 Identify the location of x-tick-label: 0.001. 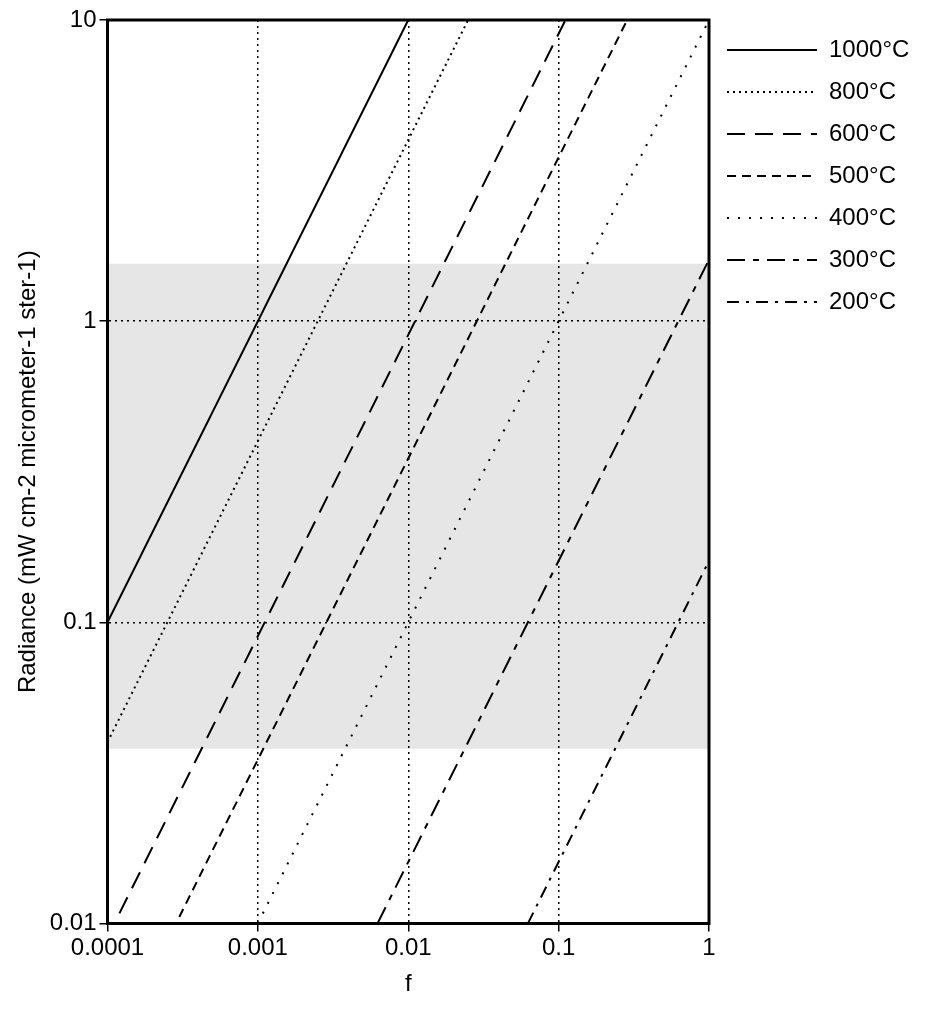
(257, 947).